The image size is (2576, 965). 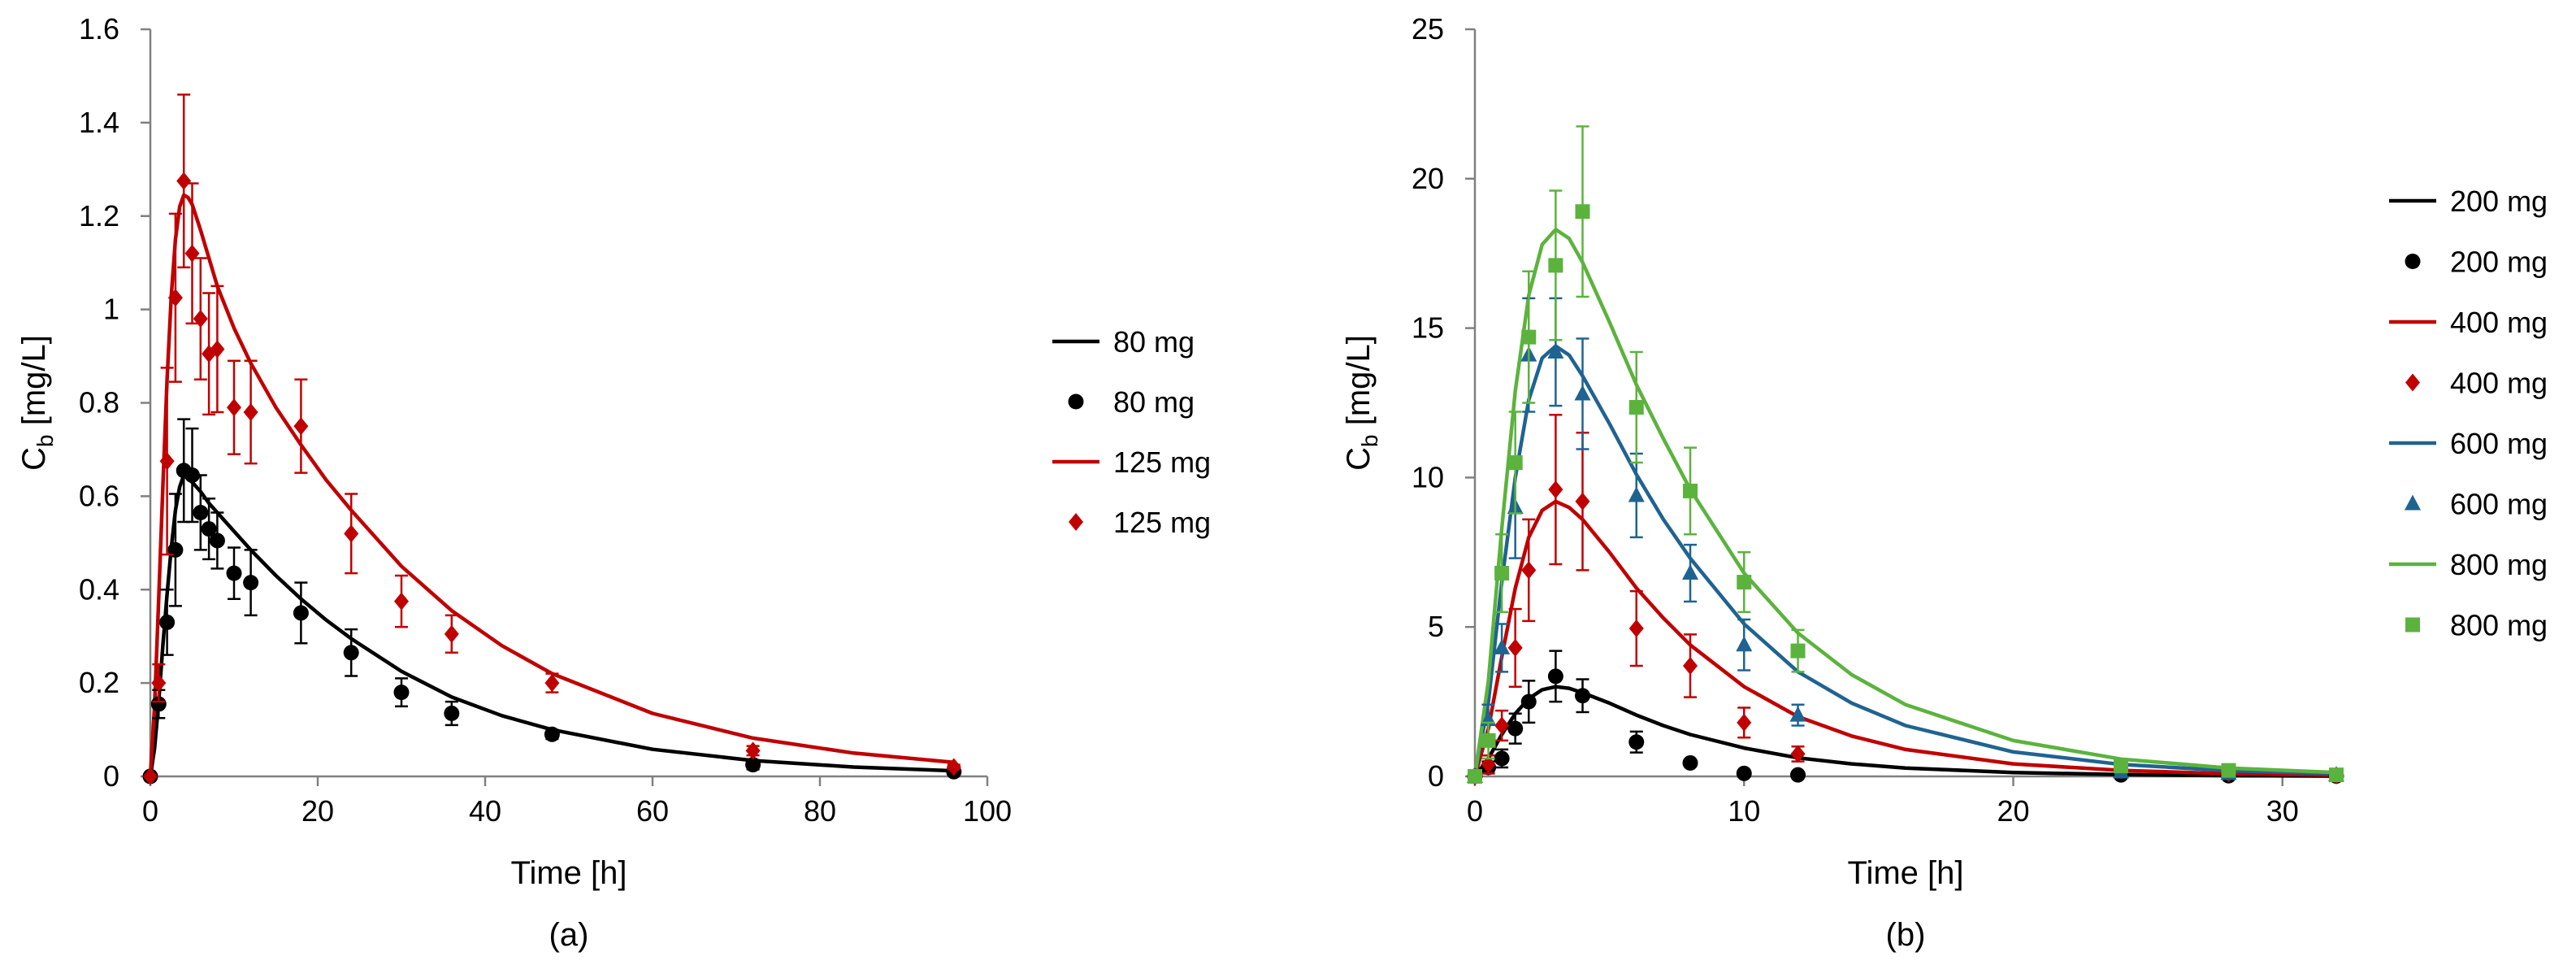 What do you see at coordinates (2412, 624) in the screenshot?
I see `legend-square-marker` at bounding box center [2412, 624].